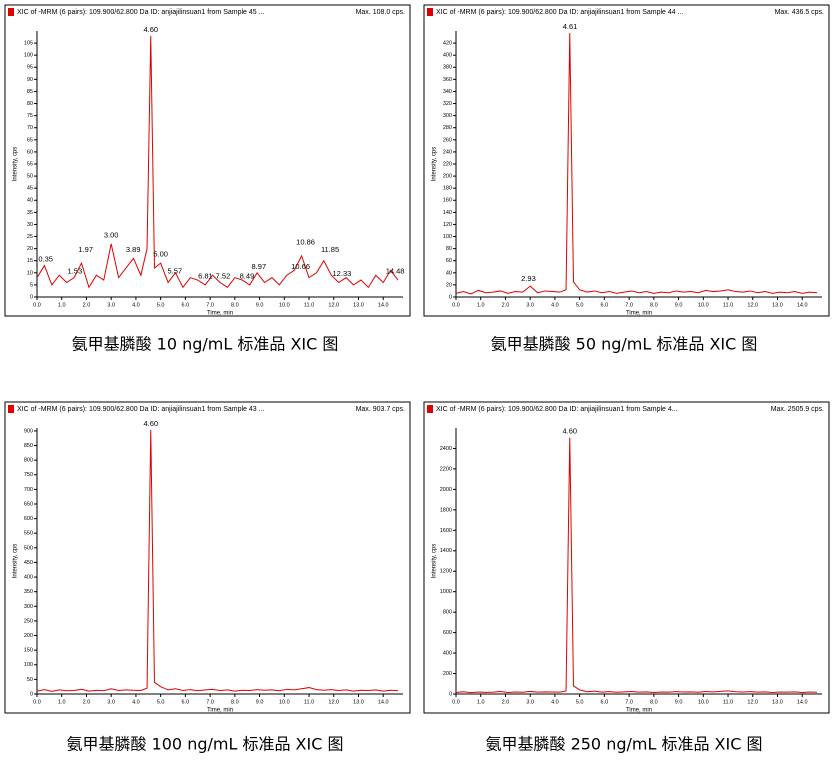  Describe the element at coordinates (449, 249) in the screenshot. I see `y-tick-label: 80` at that location.